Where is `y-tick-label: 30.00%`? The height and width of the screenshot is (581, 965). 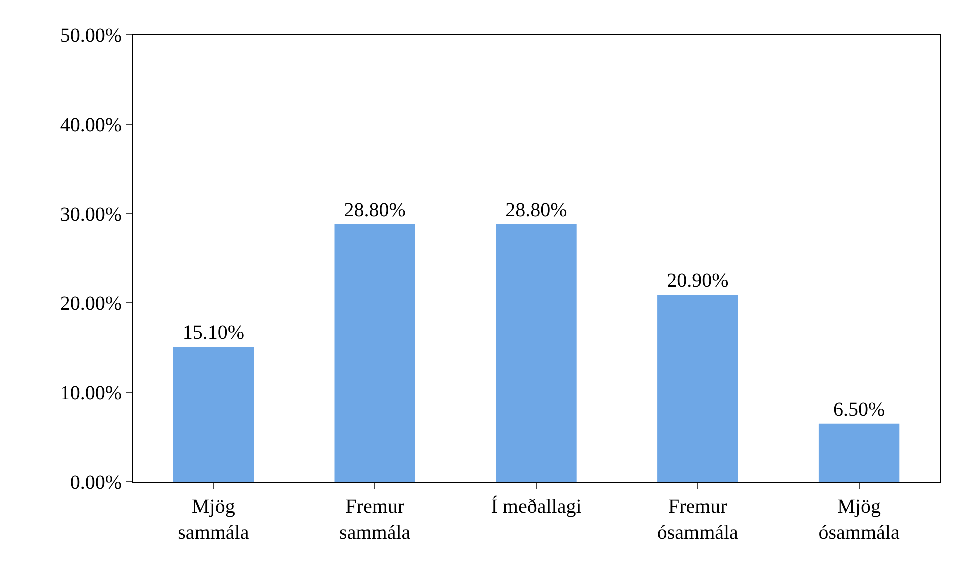
y-tick-label: 30.00% is located at coordinates (91, 215).